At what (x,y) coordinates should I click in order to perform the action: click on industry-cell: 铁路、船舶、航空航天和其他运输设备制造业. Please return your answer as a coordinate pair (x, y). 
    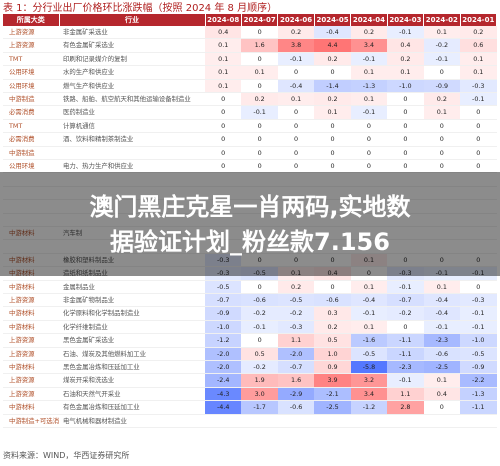
    Looking at the image, I should click on (132, 99).